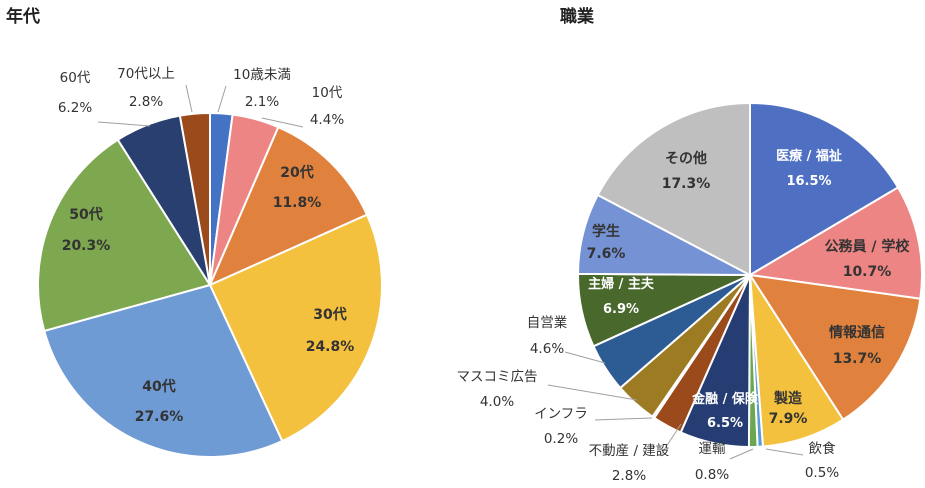 This screenshot has height=488, width=925. I want to click on slice-value-label: 24.8%, so click(330, 347).